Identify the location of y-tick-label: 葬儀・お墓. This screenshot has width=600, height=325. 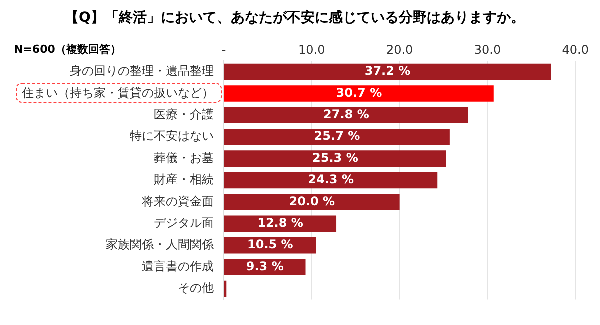
(184, 157).